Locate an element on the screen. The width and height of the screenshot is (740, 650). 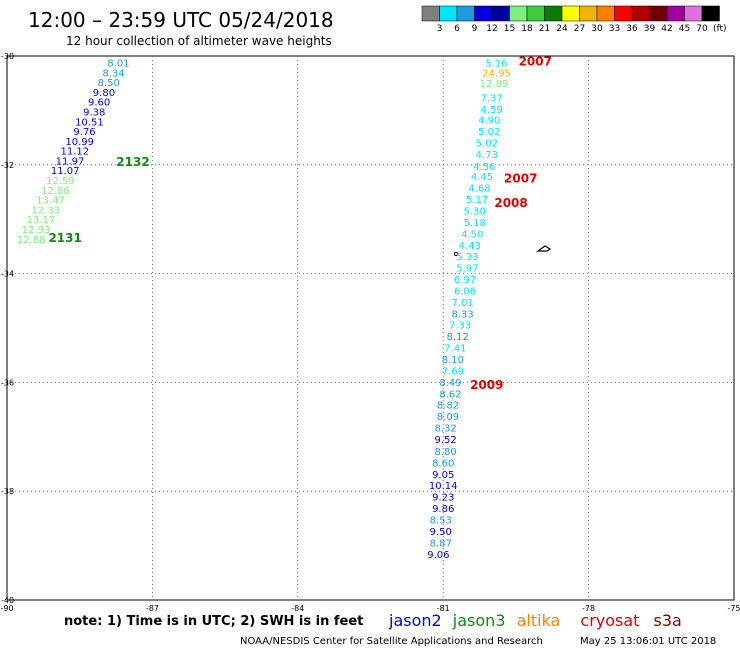
swh-point: 5.30 is located at coordinates (475, 211).